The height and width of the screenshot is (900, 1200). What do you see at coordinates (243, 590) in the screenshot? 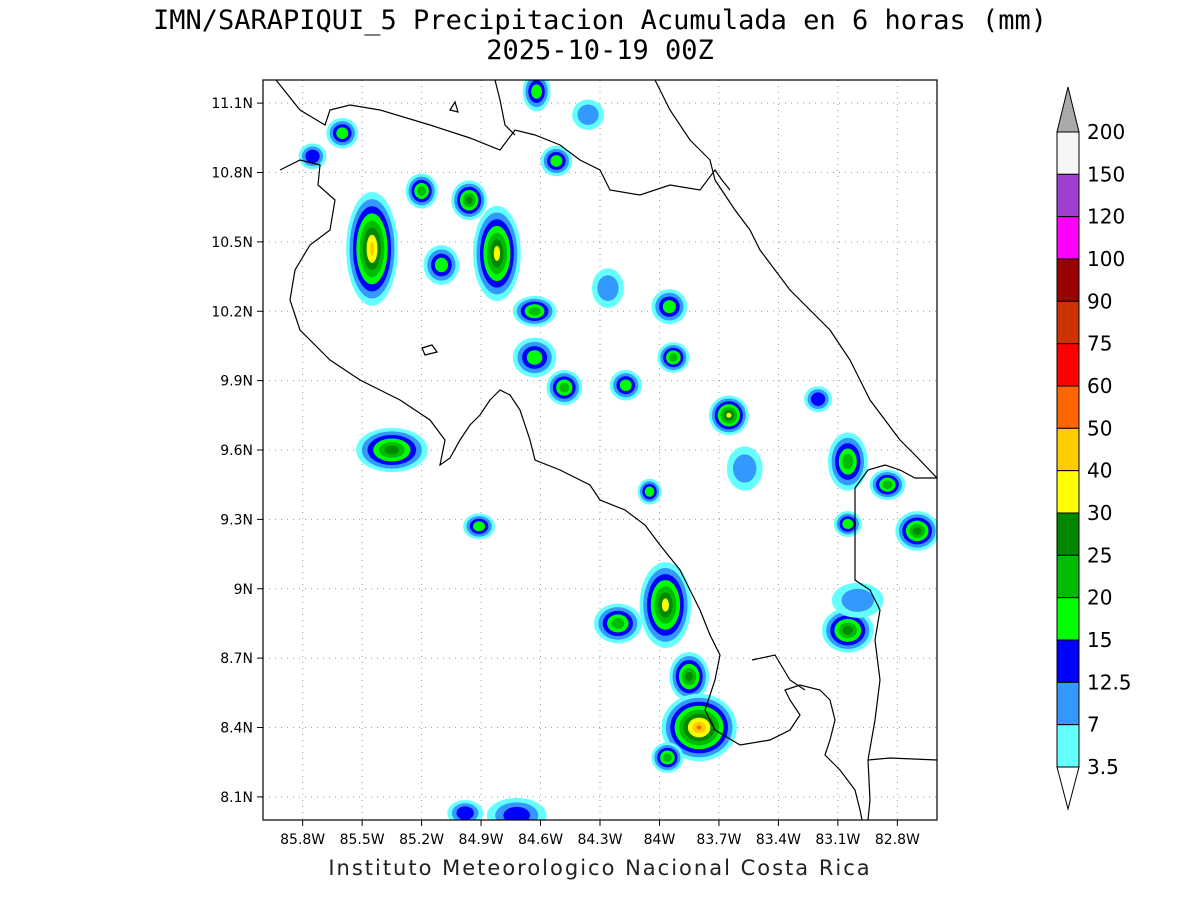
I see `lat-tick-label: 9N` at bounding box center [243, 590].